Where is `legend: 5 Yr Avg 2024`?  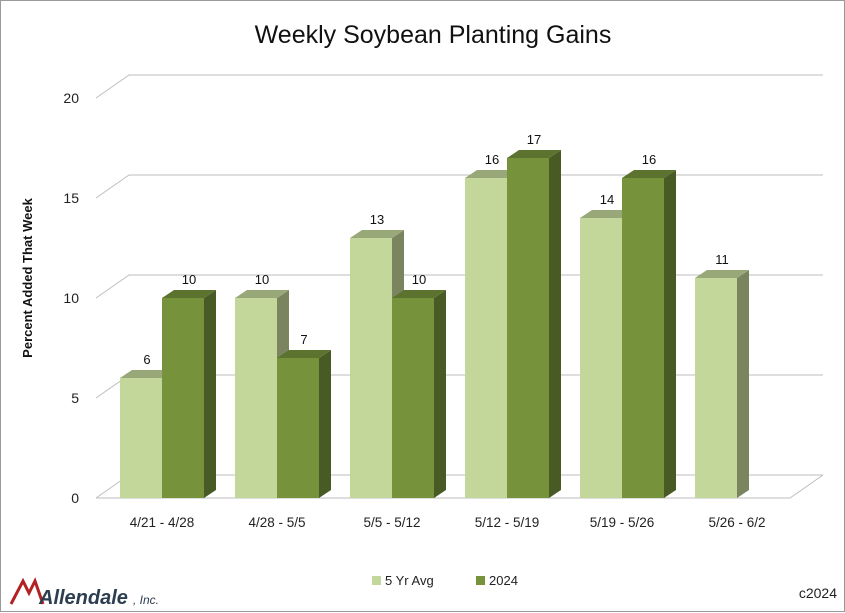 legend: 5 Yr Avg 2024 is located at coordinates (445, 580).